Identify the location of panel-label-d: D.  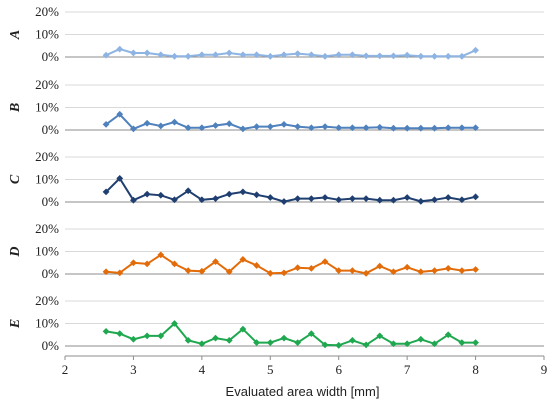
(15, 251).